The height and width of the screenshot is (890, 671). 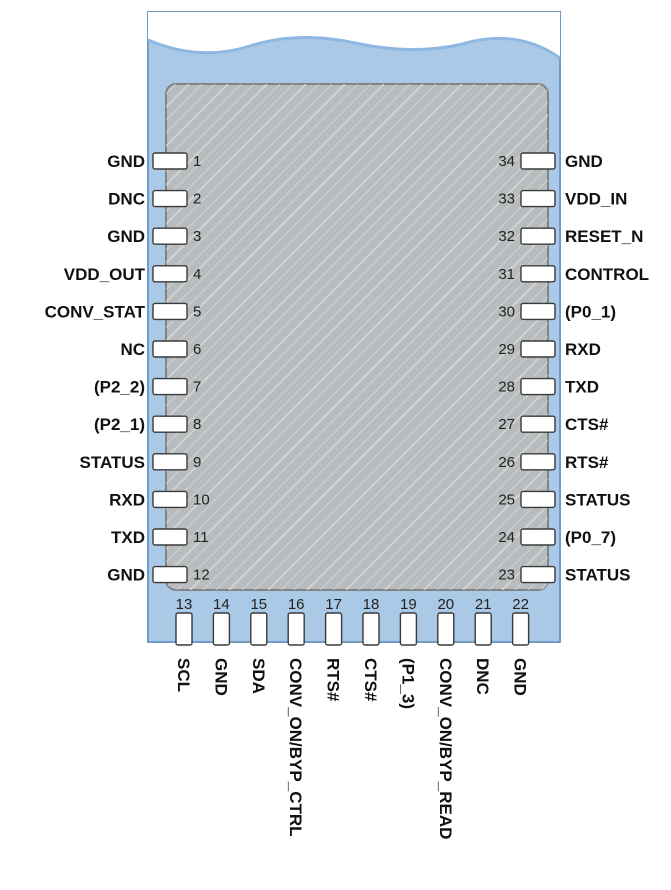 What do you see at coordinates (296, 604) in the screenshot?
I see `pin-number: 16` at bounding box center [296, 604].